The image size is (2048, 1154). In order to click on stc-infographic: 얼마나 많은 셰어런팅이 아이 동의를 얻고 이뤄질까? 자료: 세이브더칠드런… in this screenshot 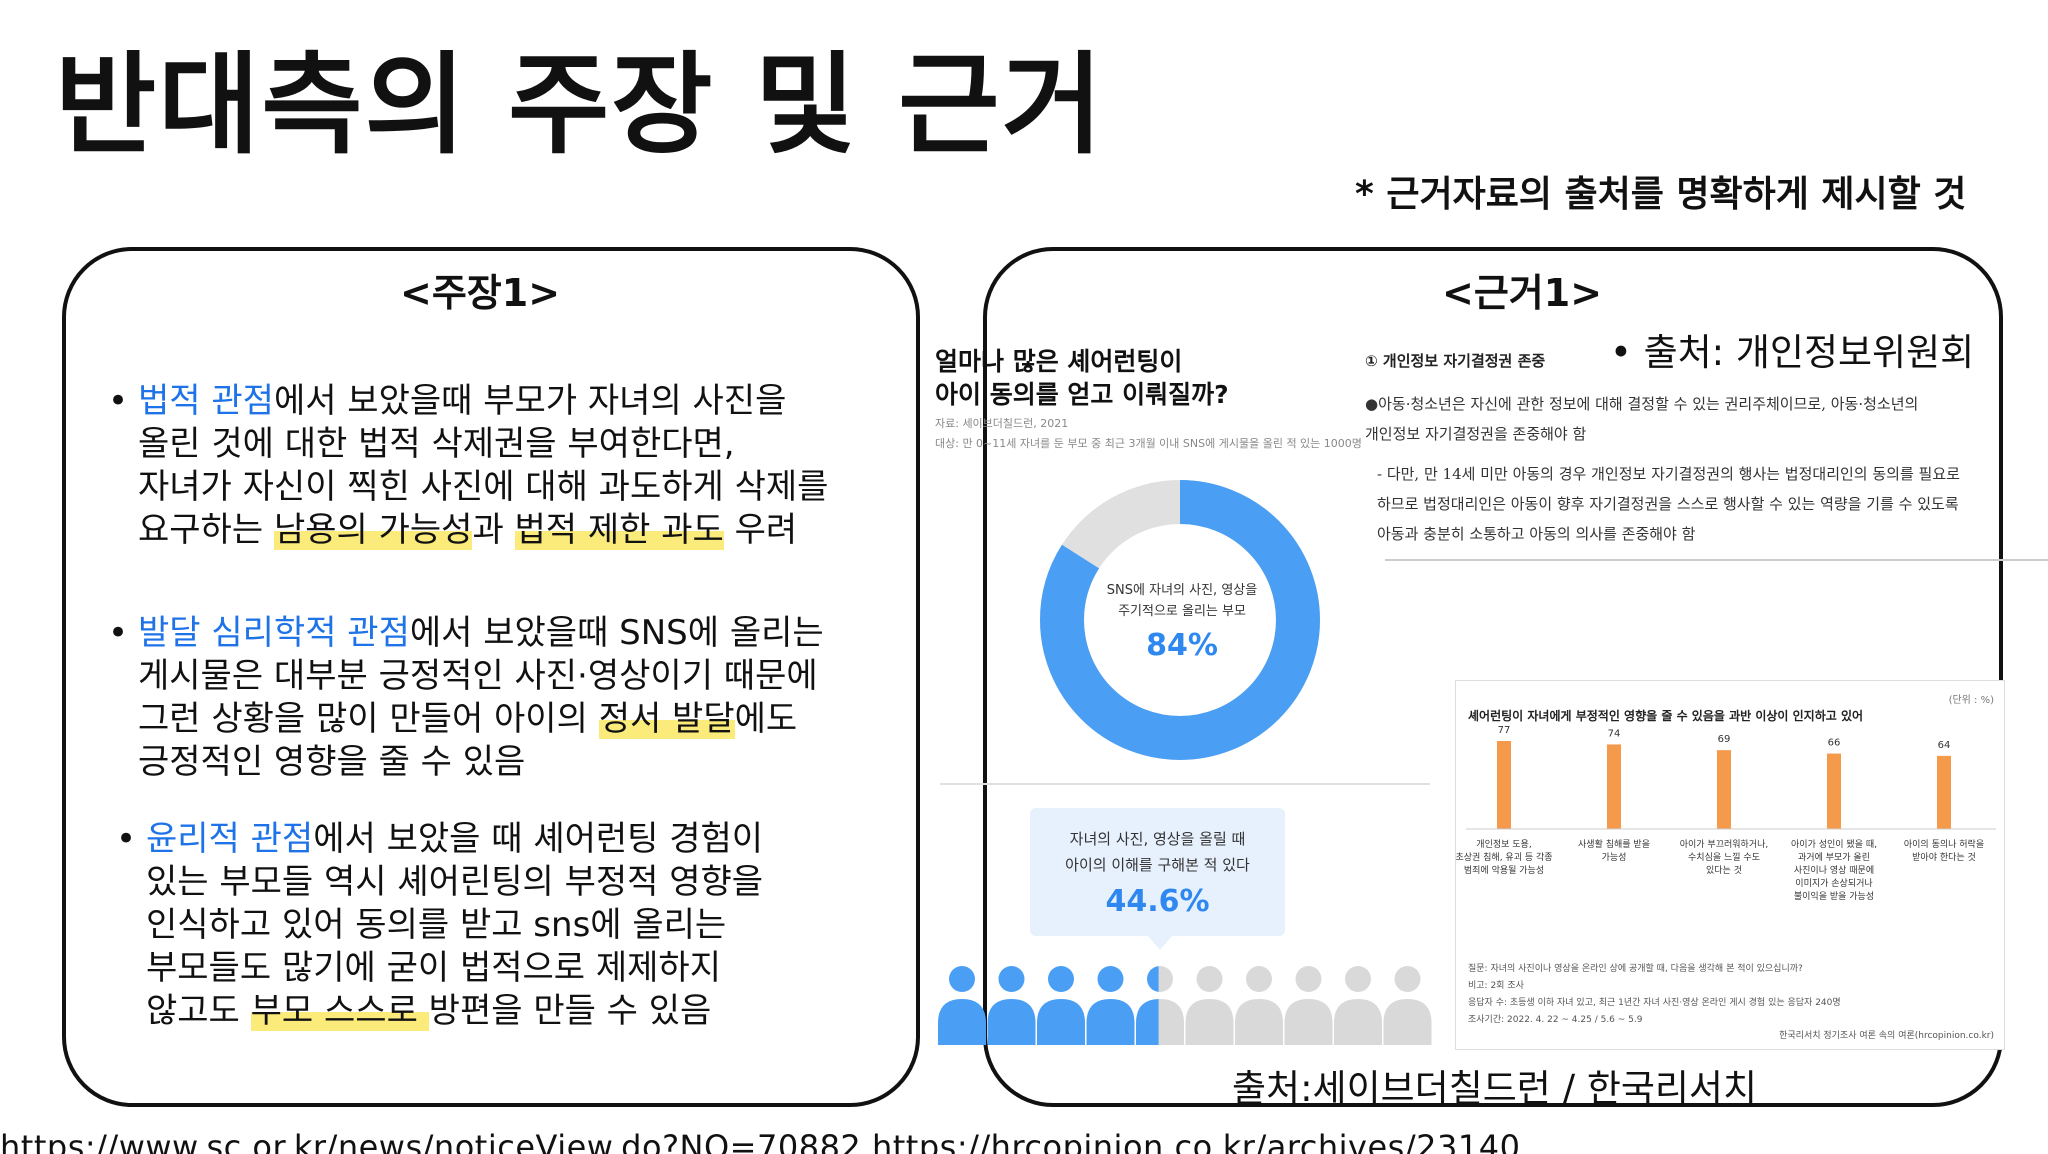, I will do `click(1180, 398)`.